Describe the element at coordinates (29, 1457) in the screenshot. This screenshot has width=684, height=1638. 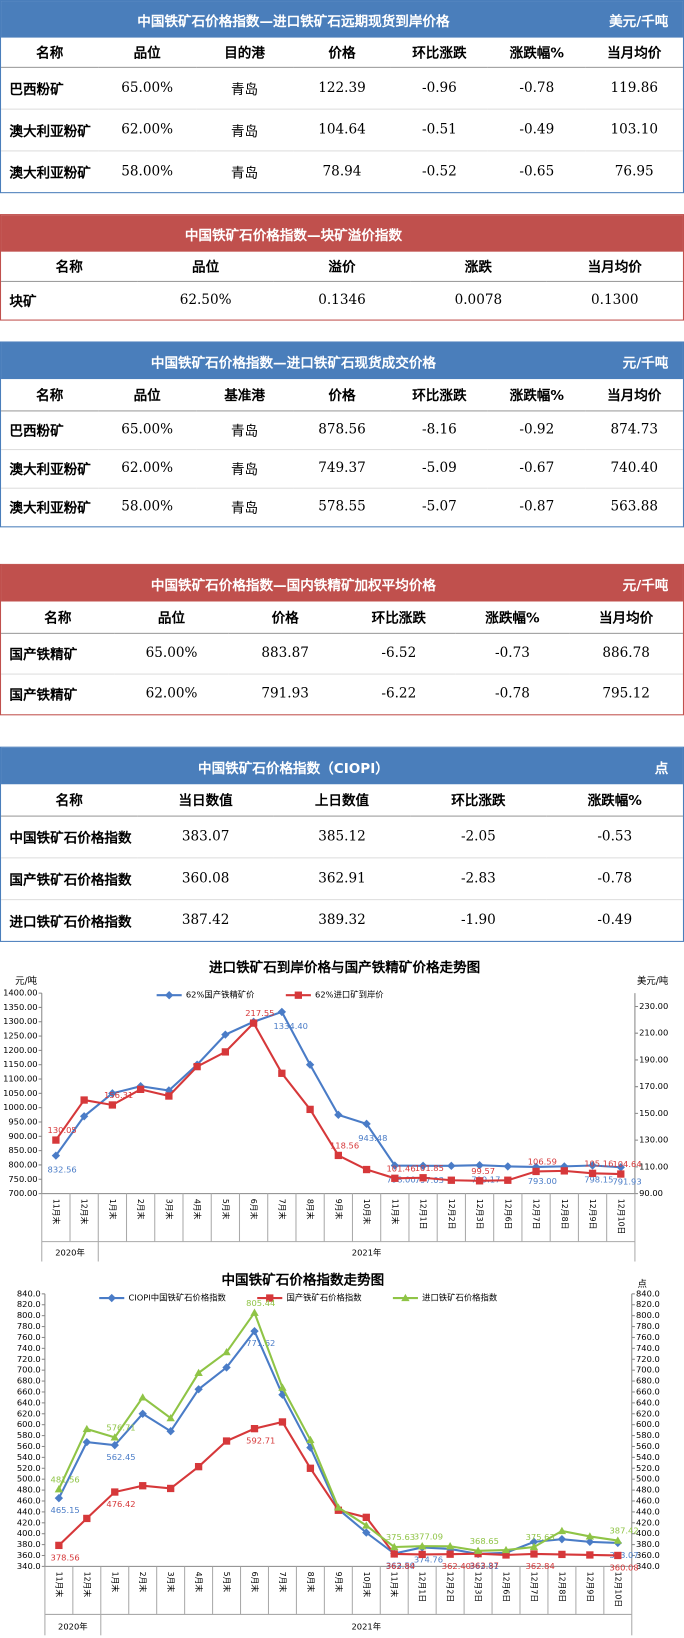
I see `y-tick-label: 540.0` at that location.